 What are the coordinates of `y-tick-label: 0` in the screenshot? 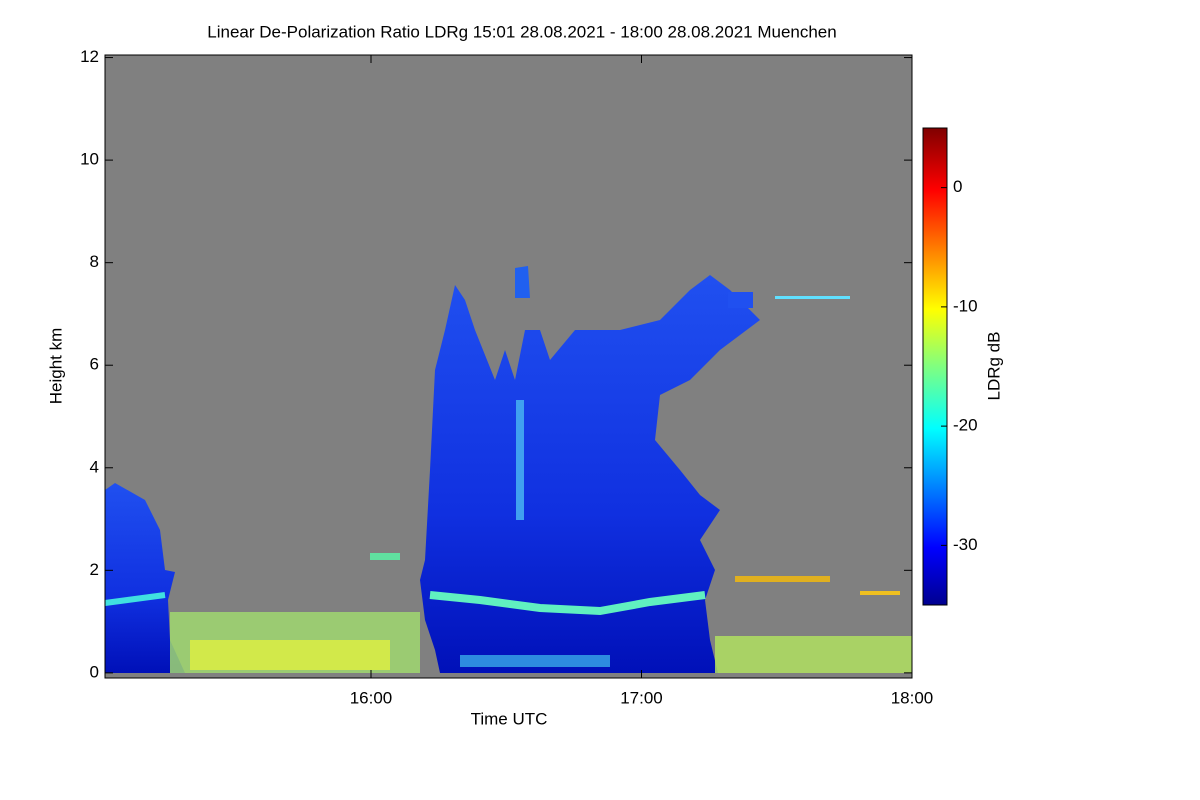 It's located at (94, 671).